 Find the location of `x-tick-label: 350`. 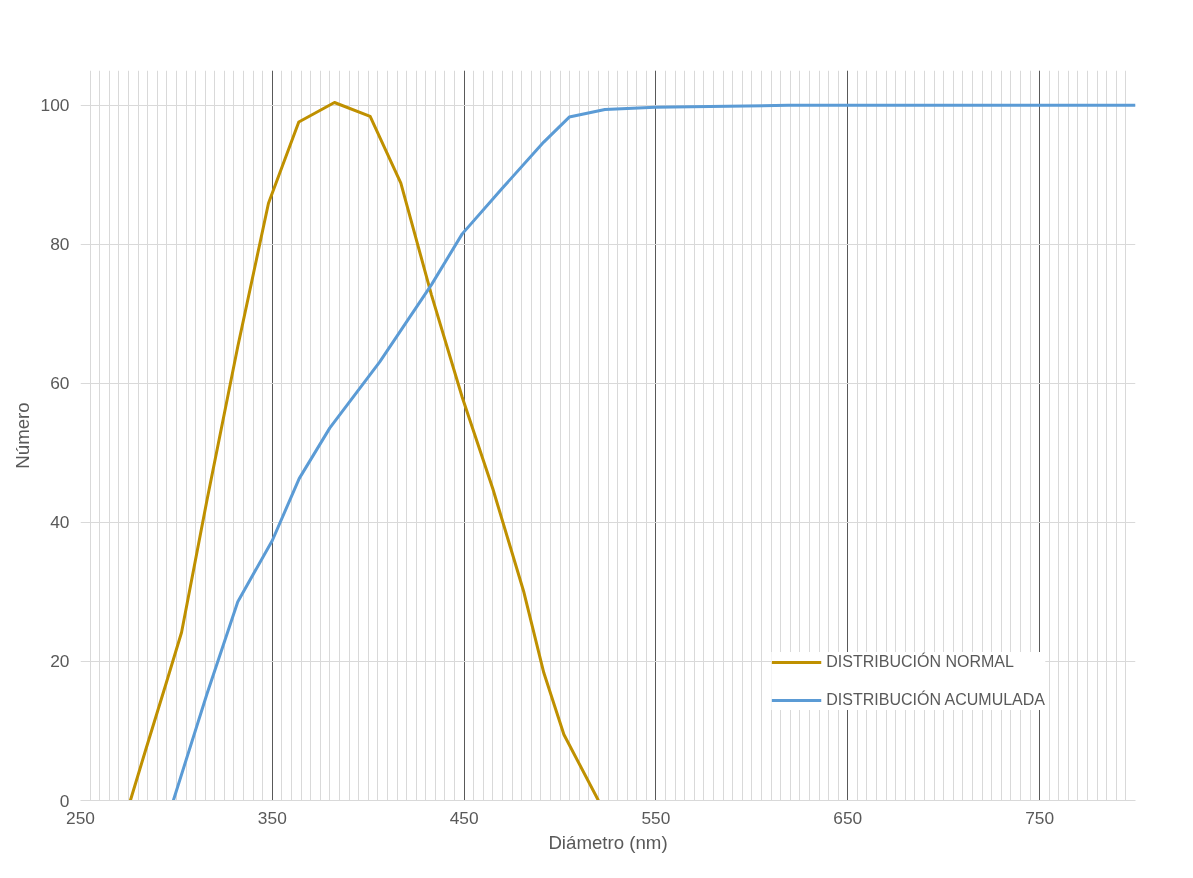

x-tick-label: 350 is located at coordinates (272, 817).